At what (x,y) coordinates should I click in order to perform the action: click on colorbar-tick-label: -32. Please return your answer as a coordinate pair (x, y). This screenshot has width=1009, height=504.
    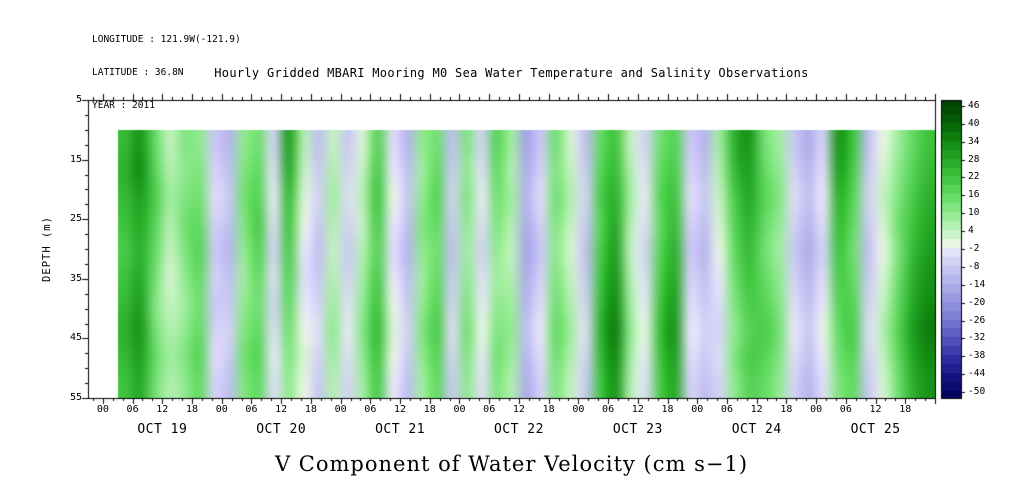
    Looking at the image, I should click on (977, 338).